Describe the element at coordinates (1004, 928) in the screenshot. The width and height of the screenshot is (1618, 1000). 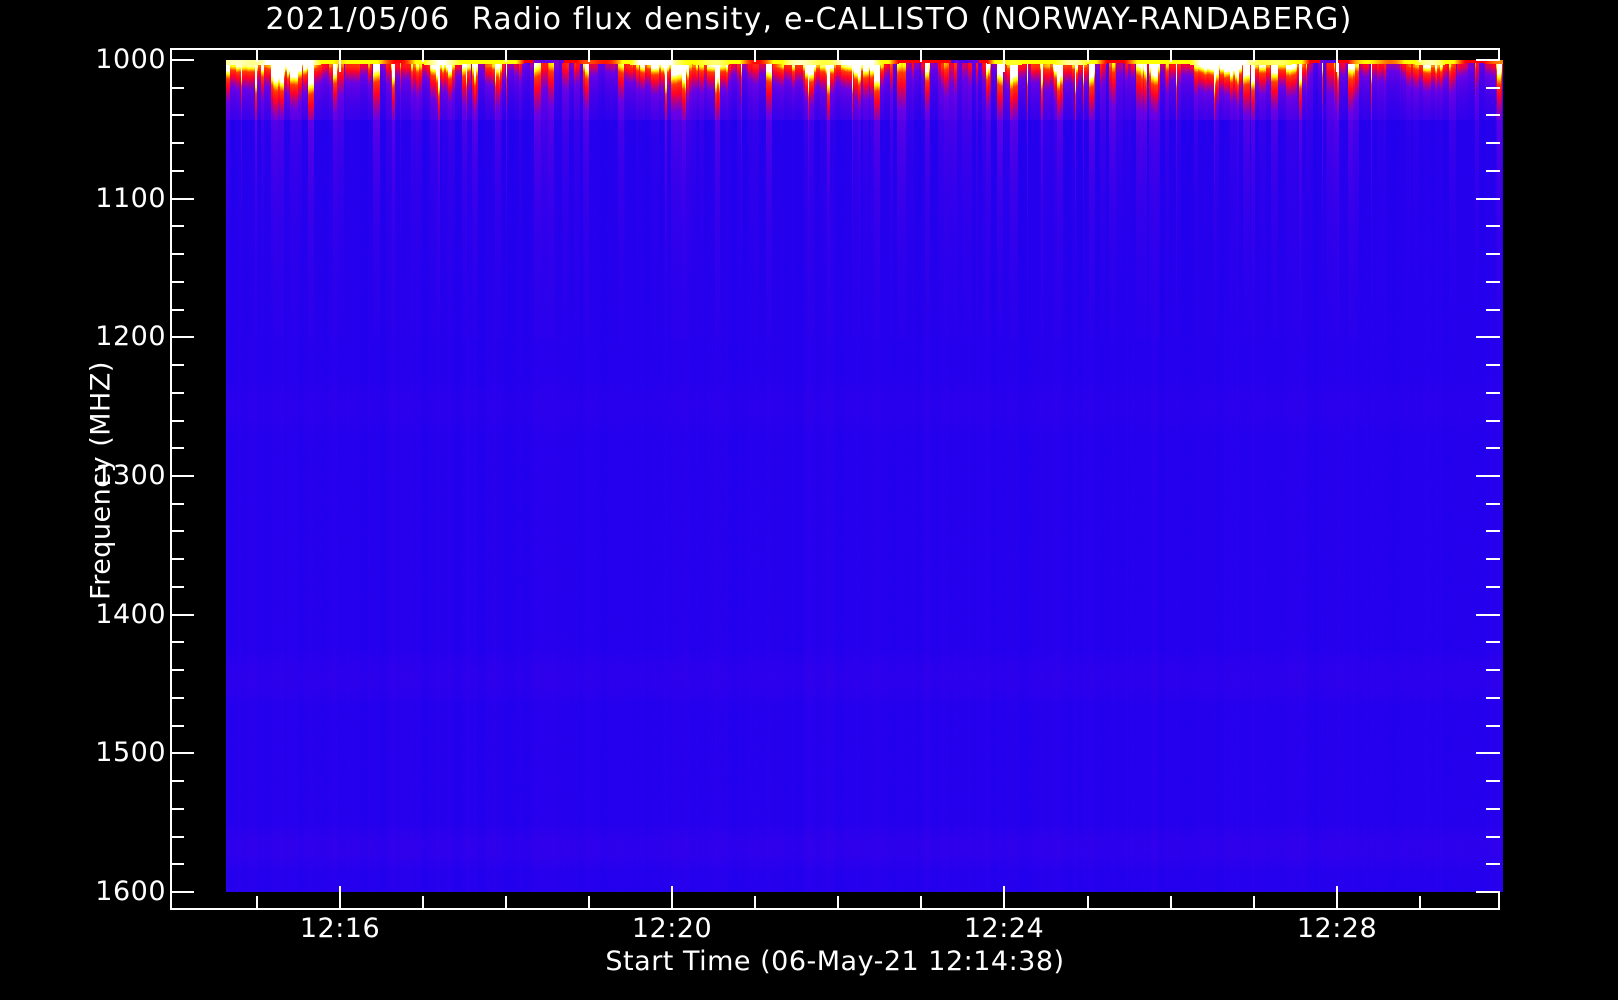
I see `x-tick-label: 12:24` at that location.